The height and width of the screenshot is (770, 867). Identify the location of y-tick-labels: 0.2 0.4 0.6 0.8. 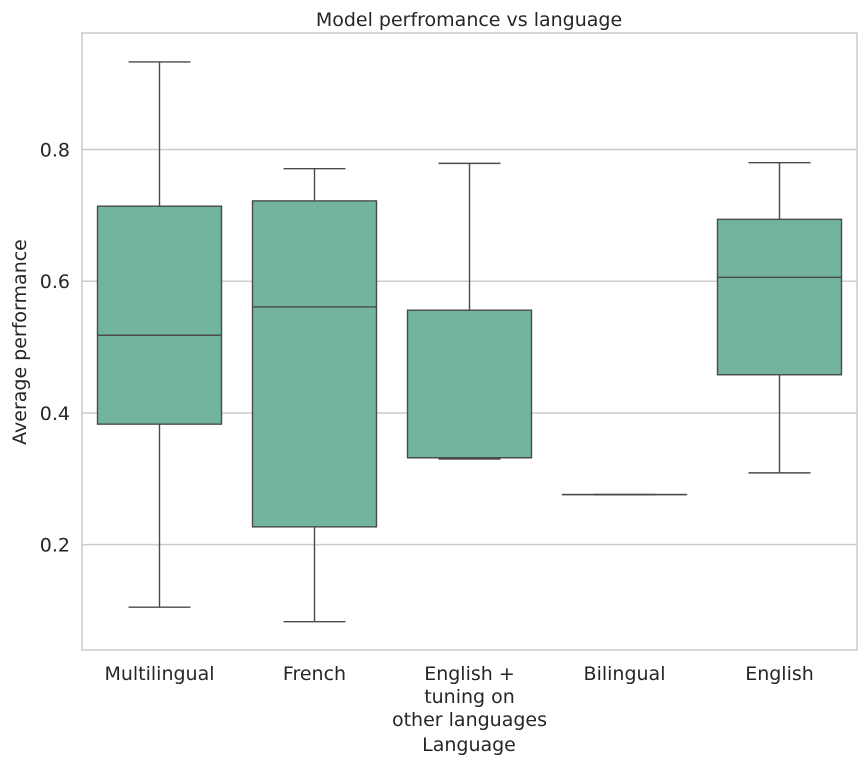
(55, 348).